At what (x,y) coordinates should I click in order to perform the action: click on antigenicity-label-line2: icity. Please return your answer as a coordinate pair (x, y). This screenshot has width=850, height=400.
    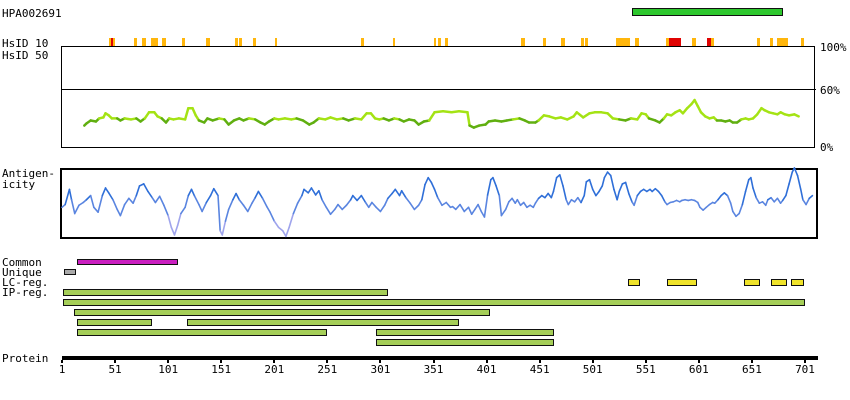
    Looking at the image, I should click on (19, 184).